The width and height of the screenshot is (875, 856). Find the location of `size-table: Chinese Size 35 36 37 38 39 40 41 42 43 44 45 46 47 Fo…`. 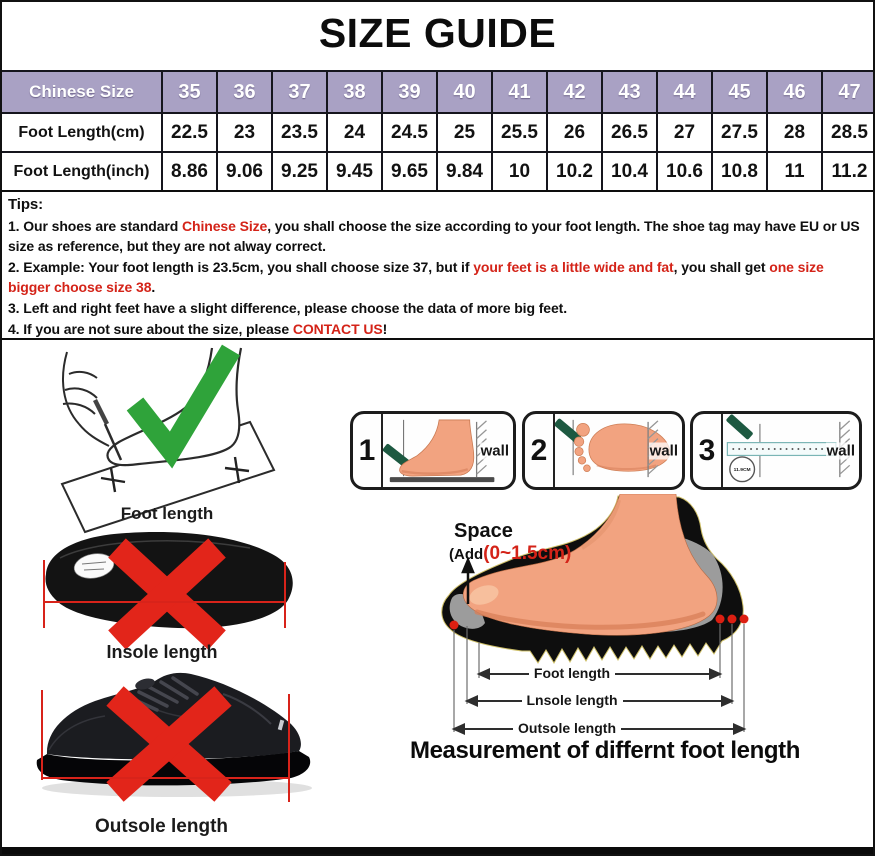

size-table: Chinese Size 35 36 37 38 39 40 41 42 43 44 45 46 47 Fo… is located at coordinates (437, 131).